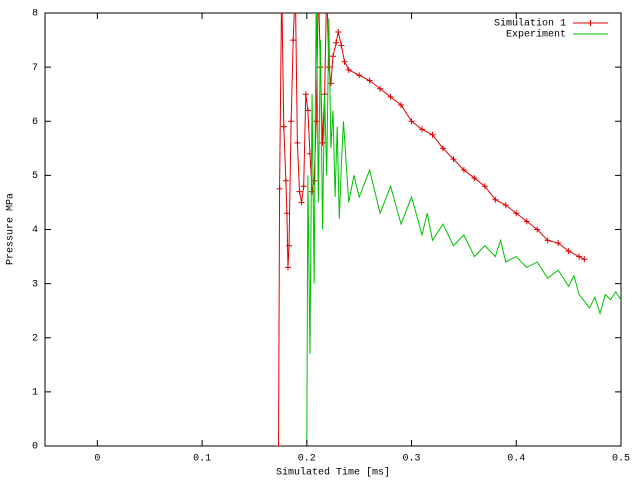 The width and height of the screenshot is (640, 480). What do you see at coordinates (202, 459) in the screenshot?
I see `x-tick-label: 0.1` at bounding box center [202, 459].